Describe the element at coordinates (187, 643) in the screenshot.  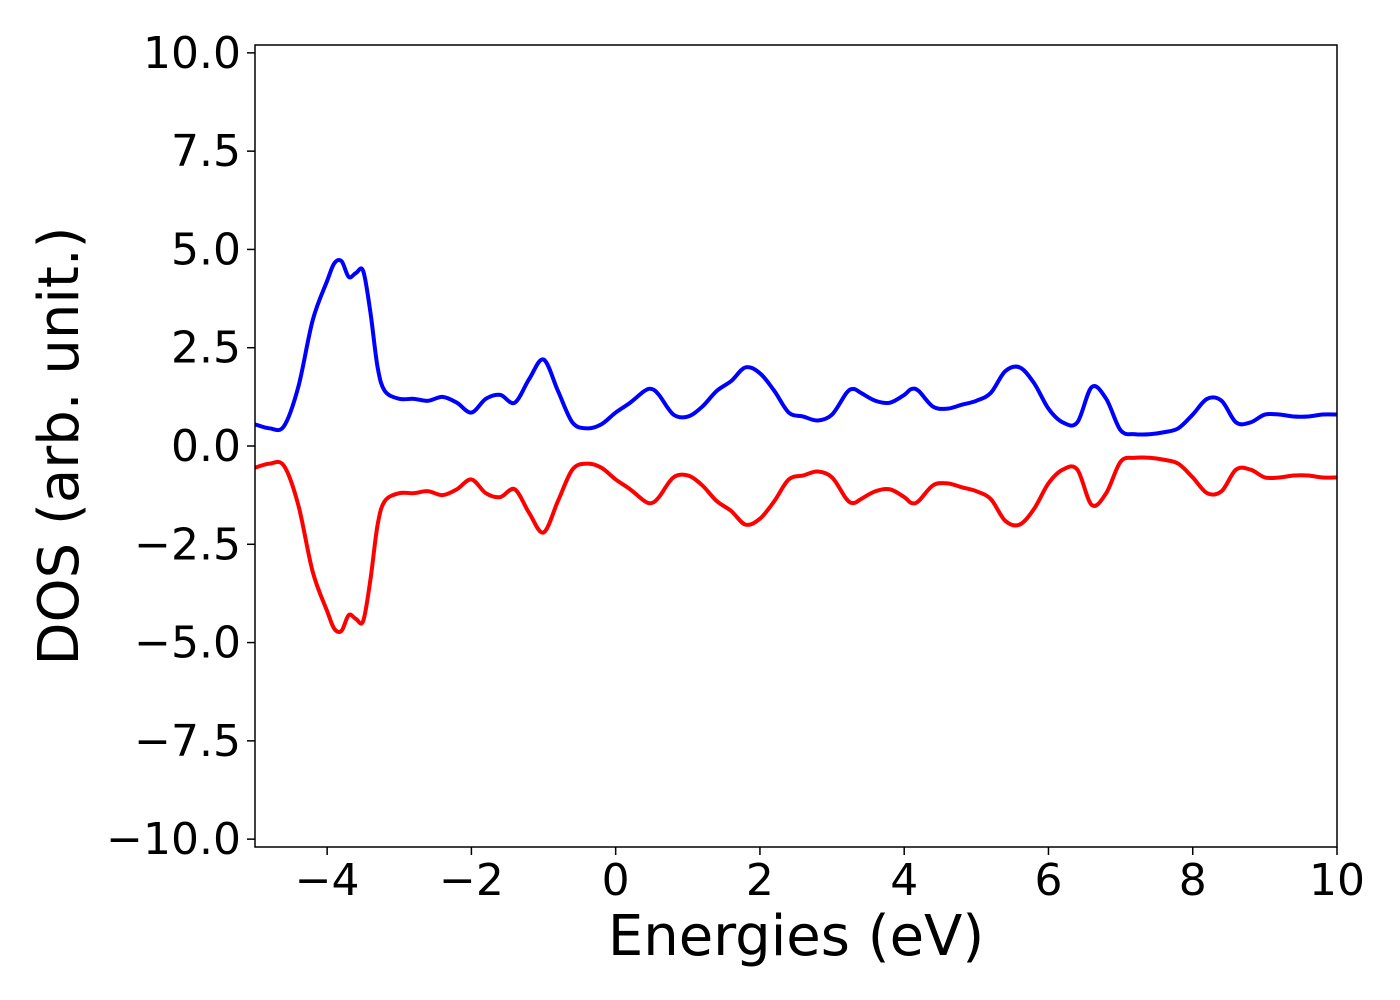
I see `y-tick-label: −5.0` at that location.